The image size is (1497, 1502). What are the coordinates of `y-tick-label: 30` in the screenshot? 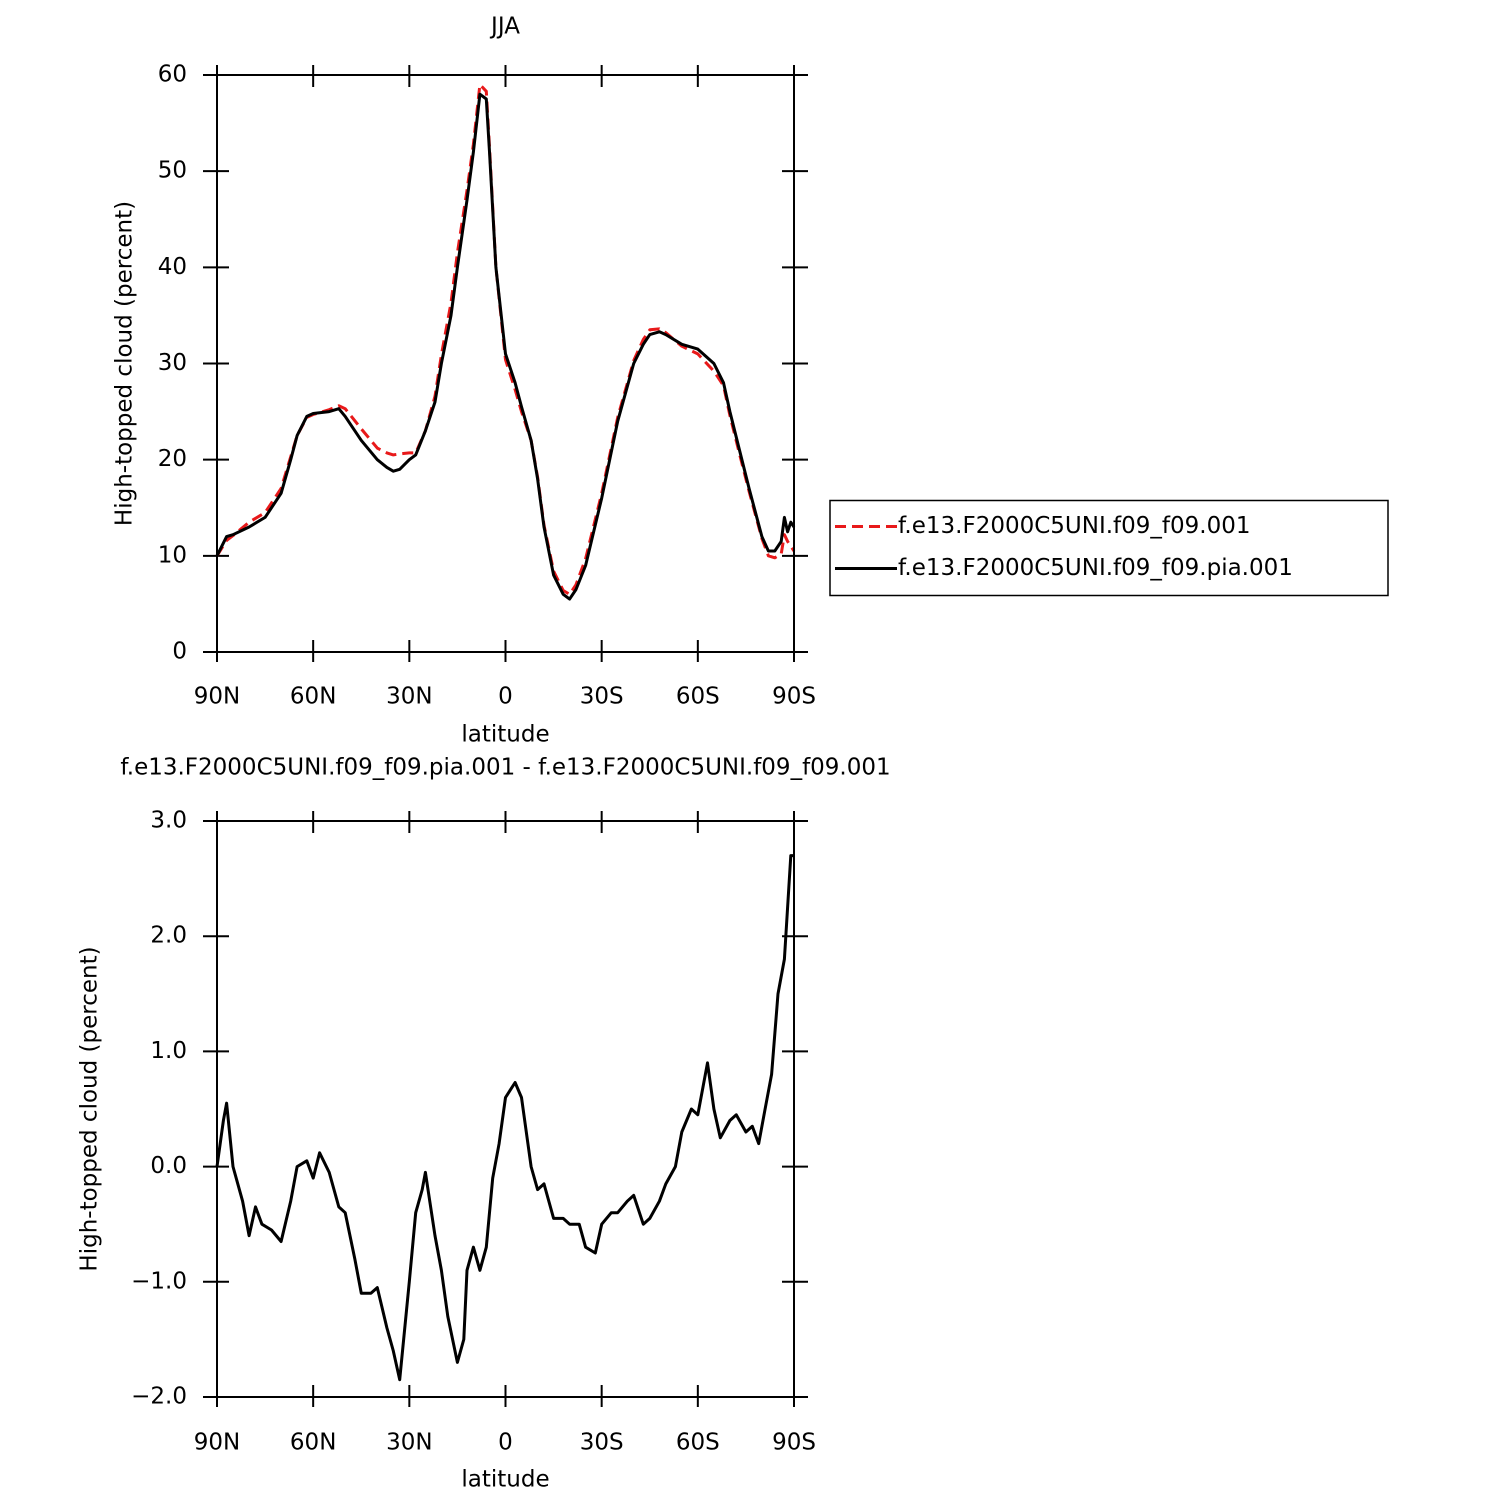 It's located at (172, 363).